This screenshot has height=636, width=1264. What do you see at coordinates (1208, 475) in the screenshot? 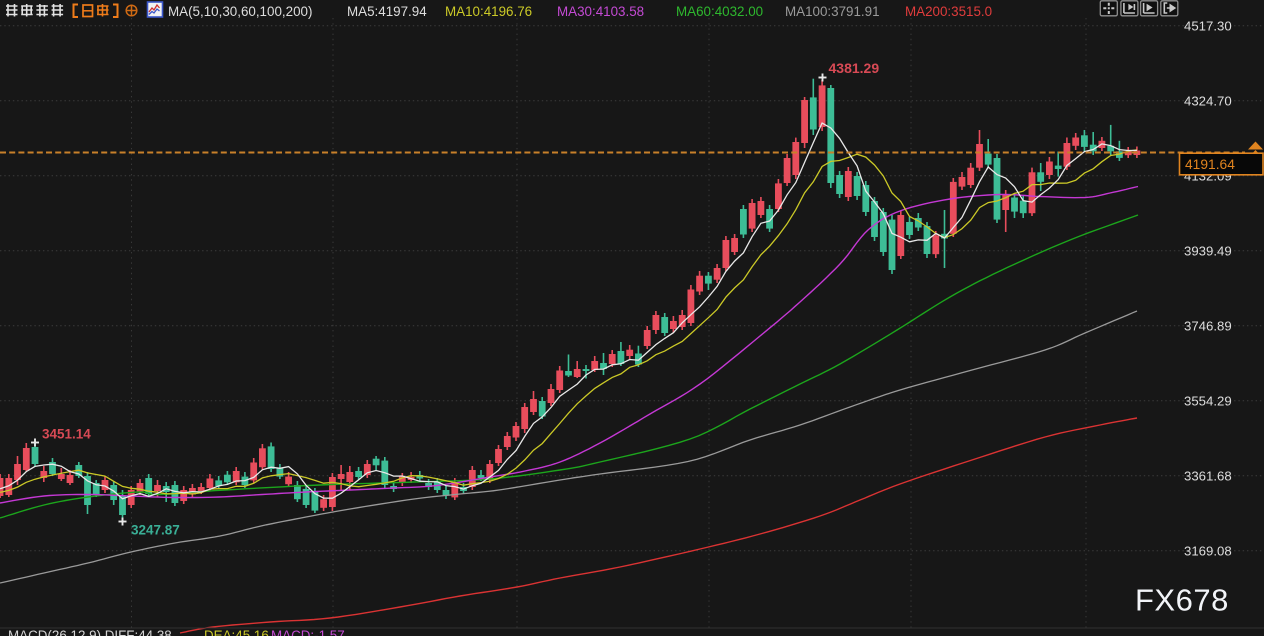
I see `svg-text: 3361.68` at bounding box center [1208, 475].